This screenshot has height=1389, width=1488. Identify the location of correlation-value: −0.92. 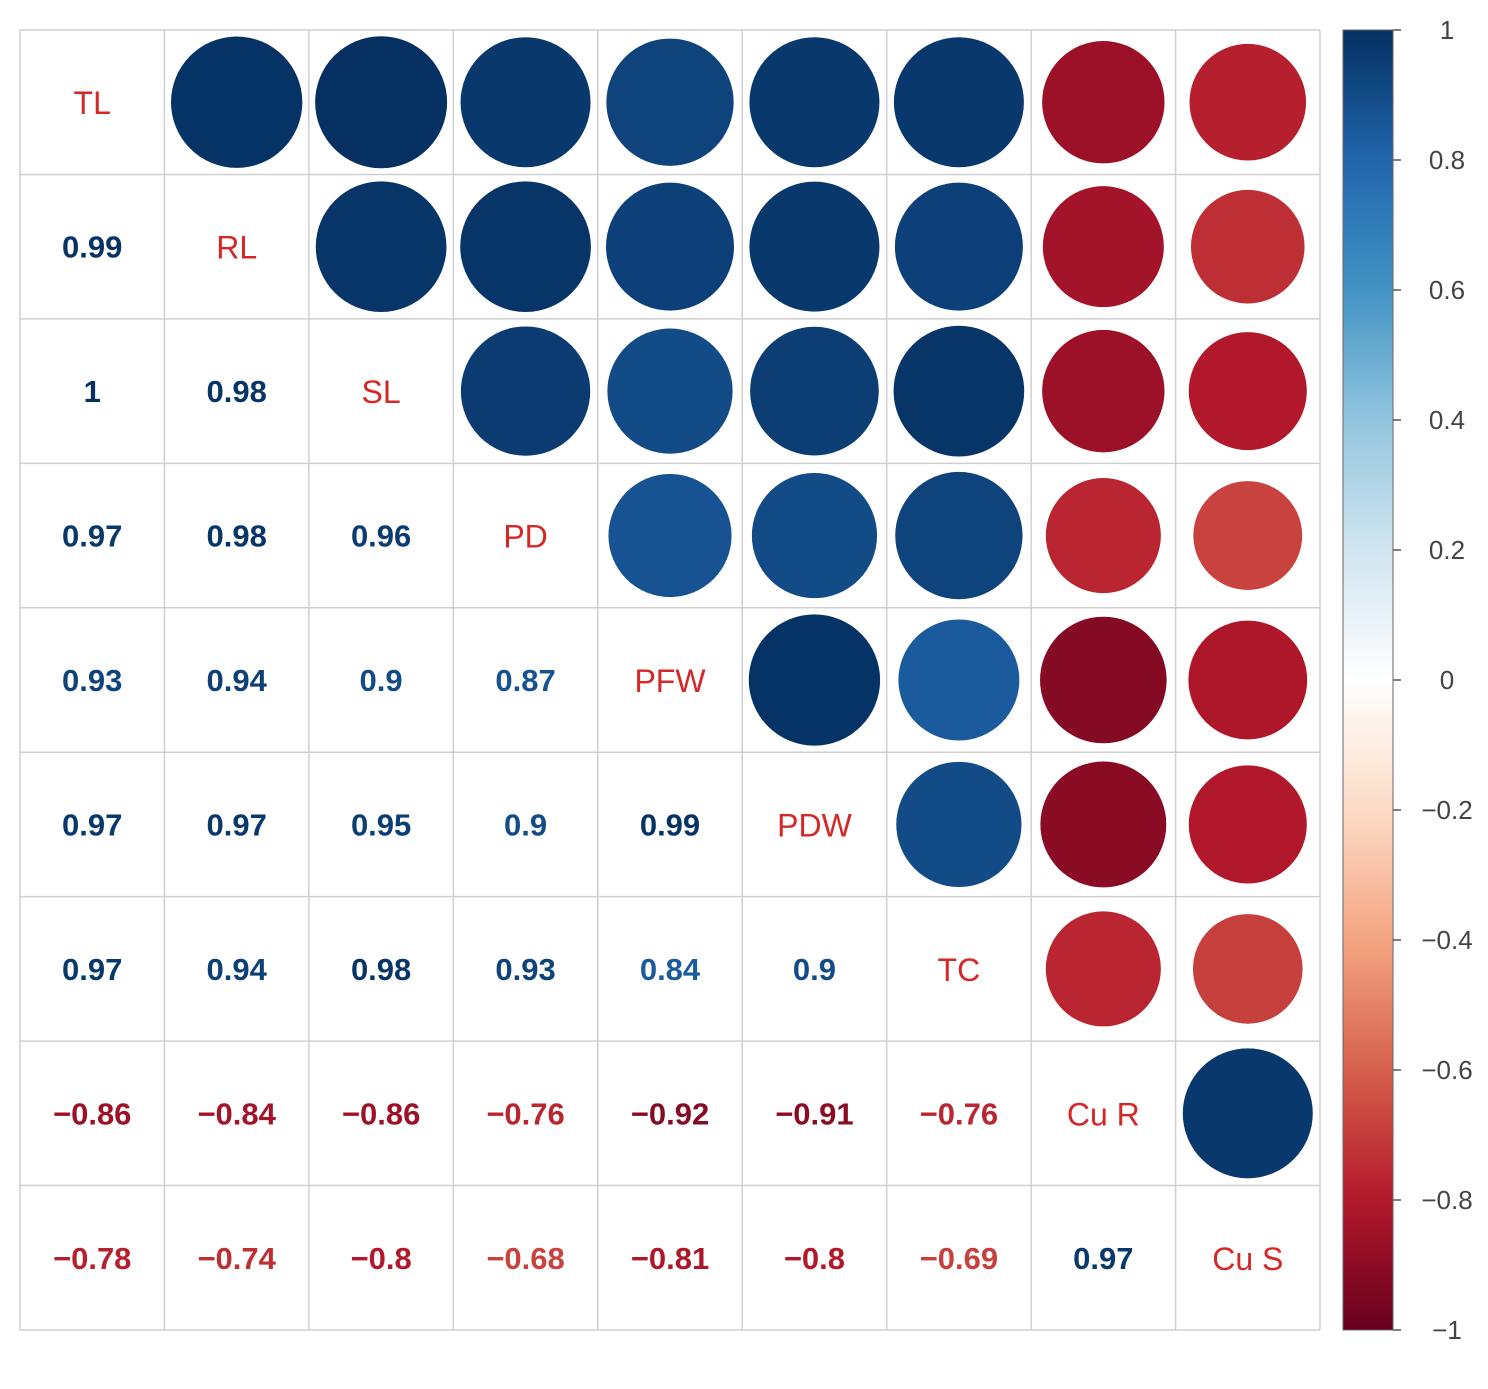
(670, 1113).